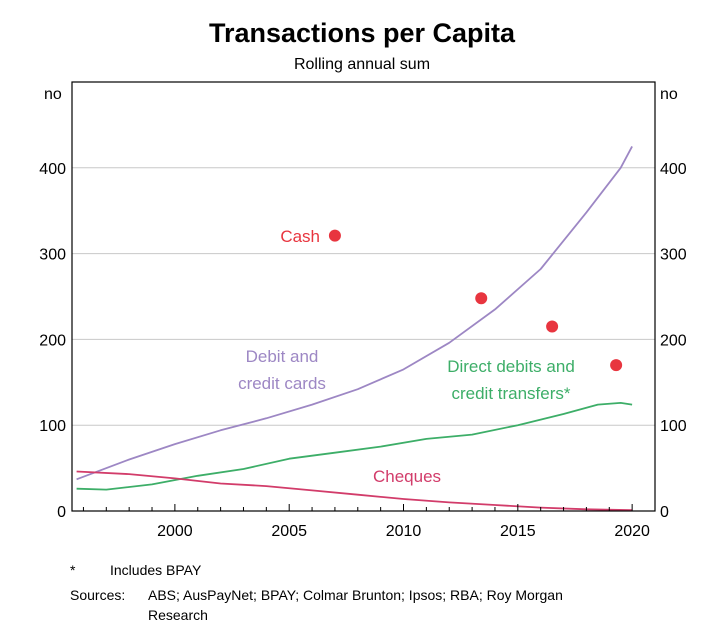 Image resolution: width=717 pixels, height=638 pixels. What do you see at coordinates (673, 255) in the screenshot?
I see `y-tick-label-right: 300` at bounding box center [673, 255].